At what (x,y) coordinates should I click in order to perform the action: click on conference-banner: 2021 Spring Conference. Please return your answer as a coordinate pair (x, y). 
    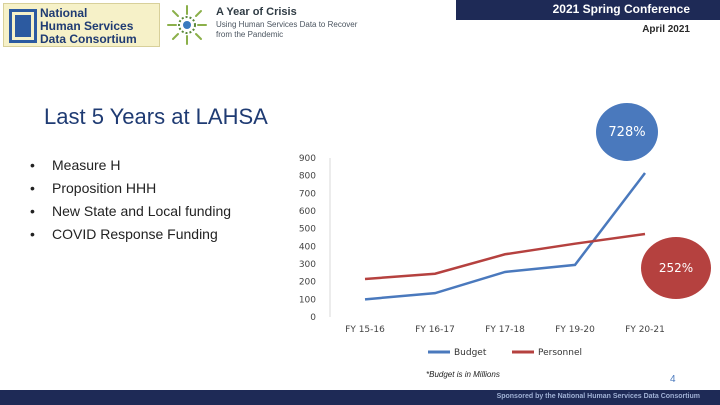
    Looking at the image, I should click on (588, 10).